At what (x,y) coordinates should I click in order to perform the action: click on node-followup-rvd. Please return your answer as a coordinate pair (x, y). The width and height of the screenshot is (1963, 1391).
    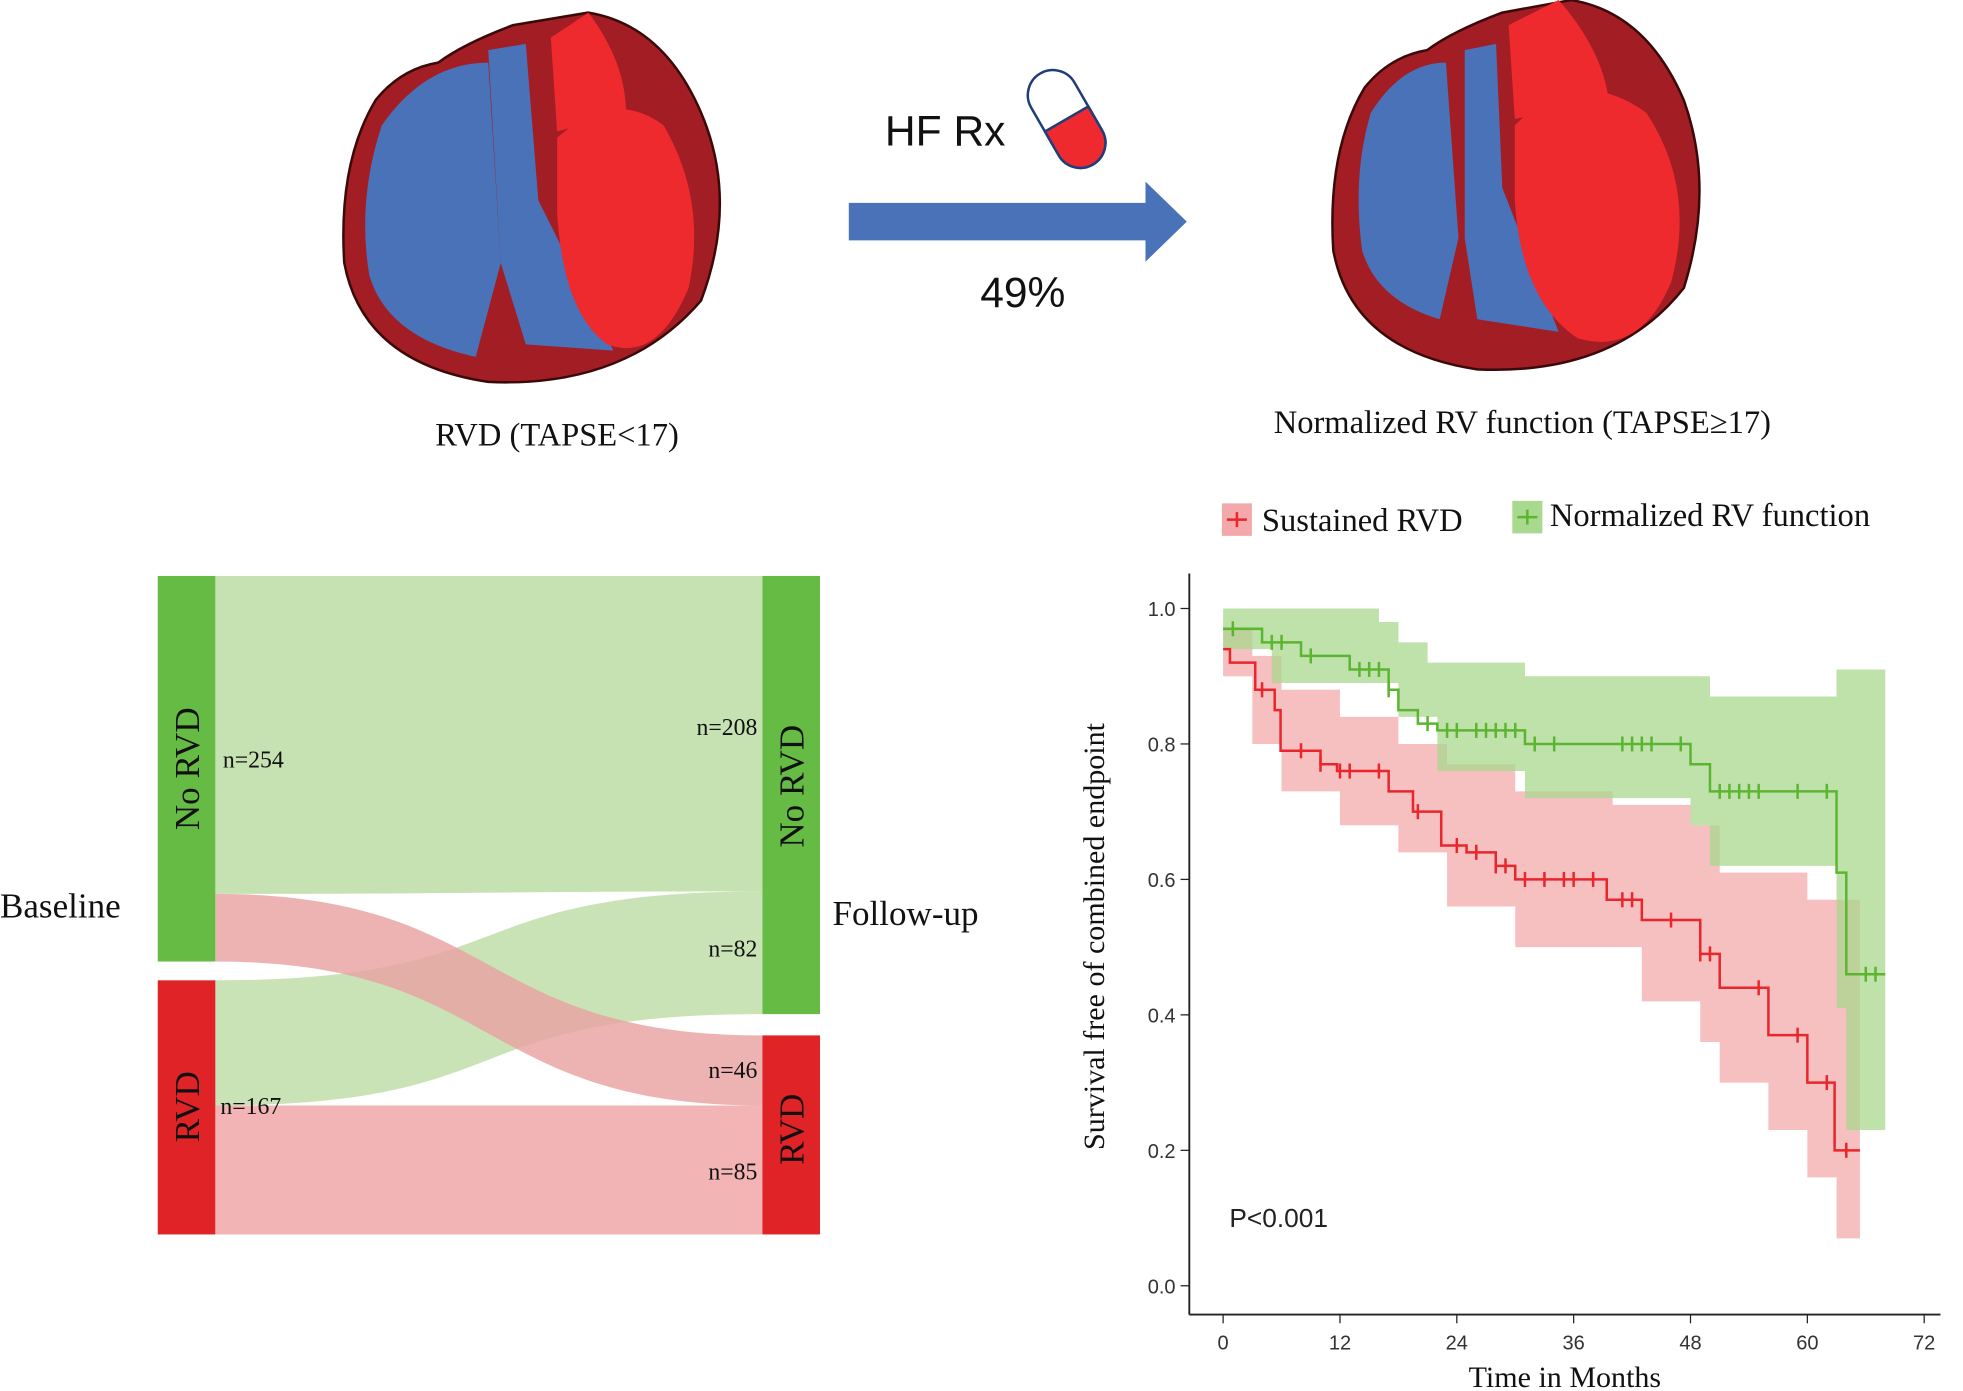
    Looking at the image, I should click on (791, 1135).